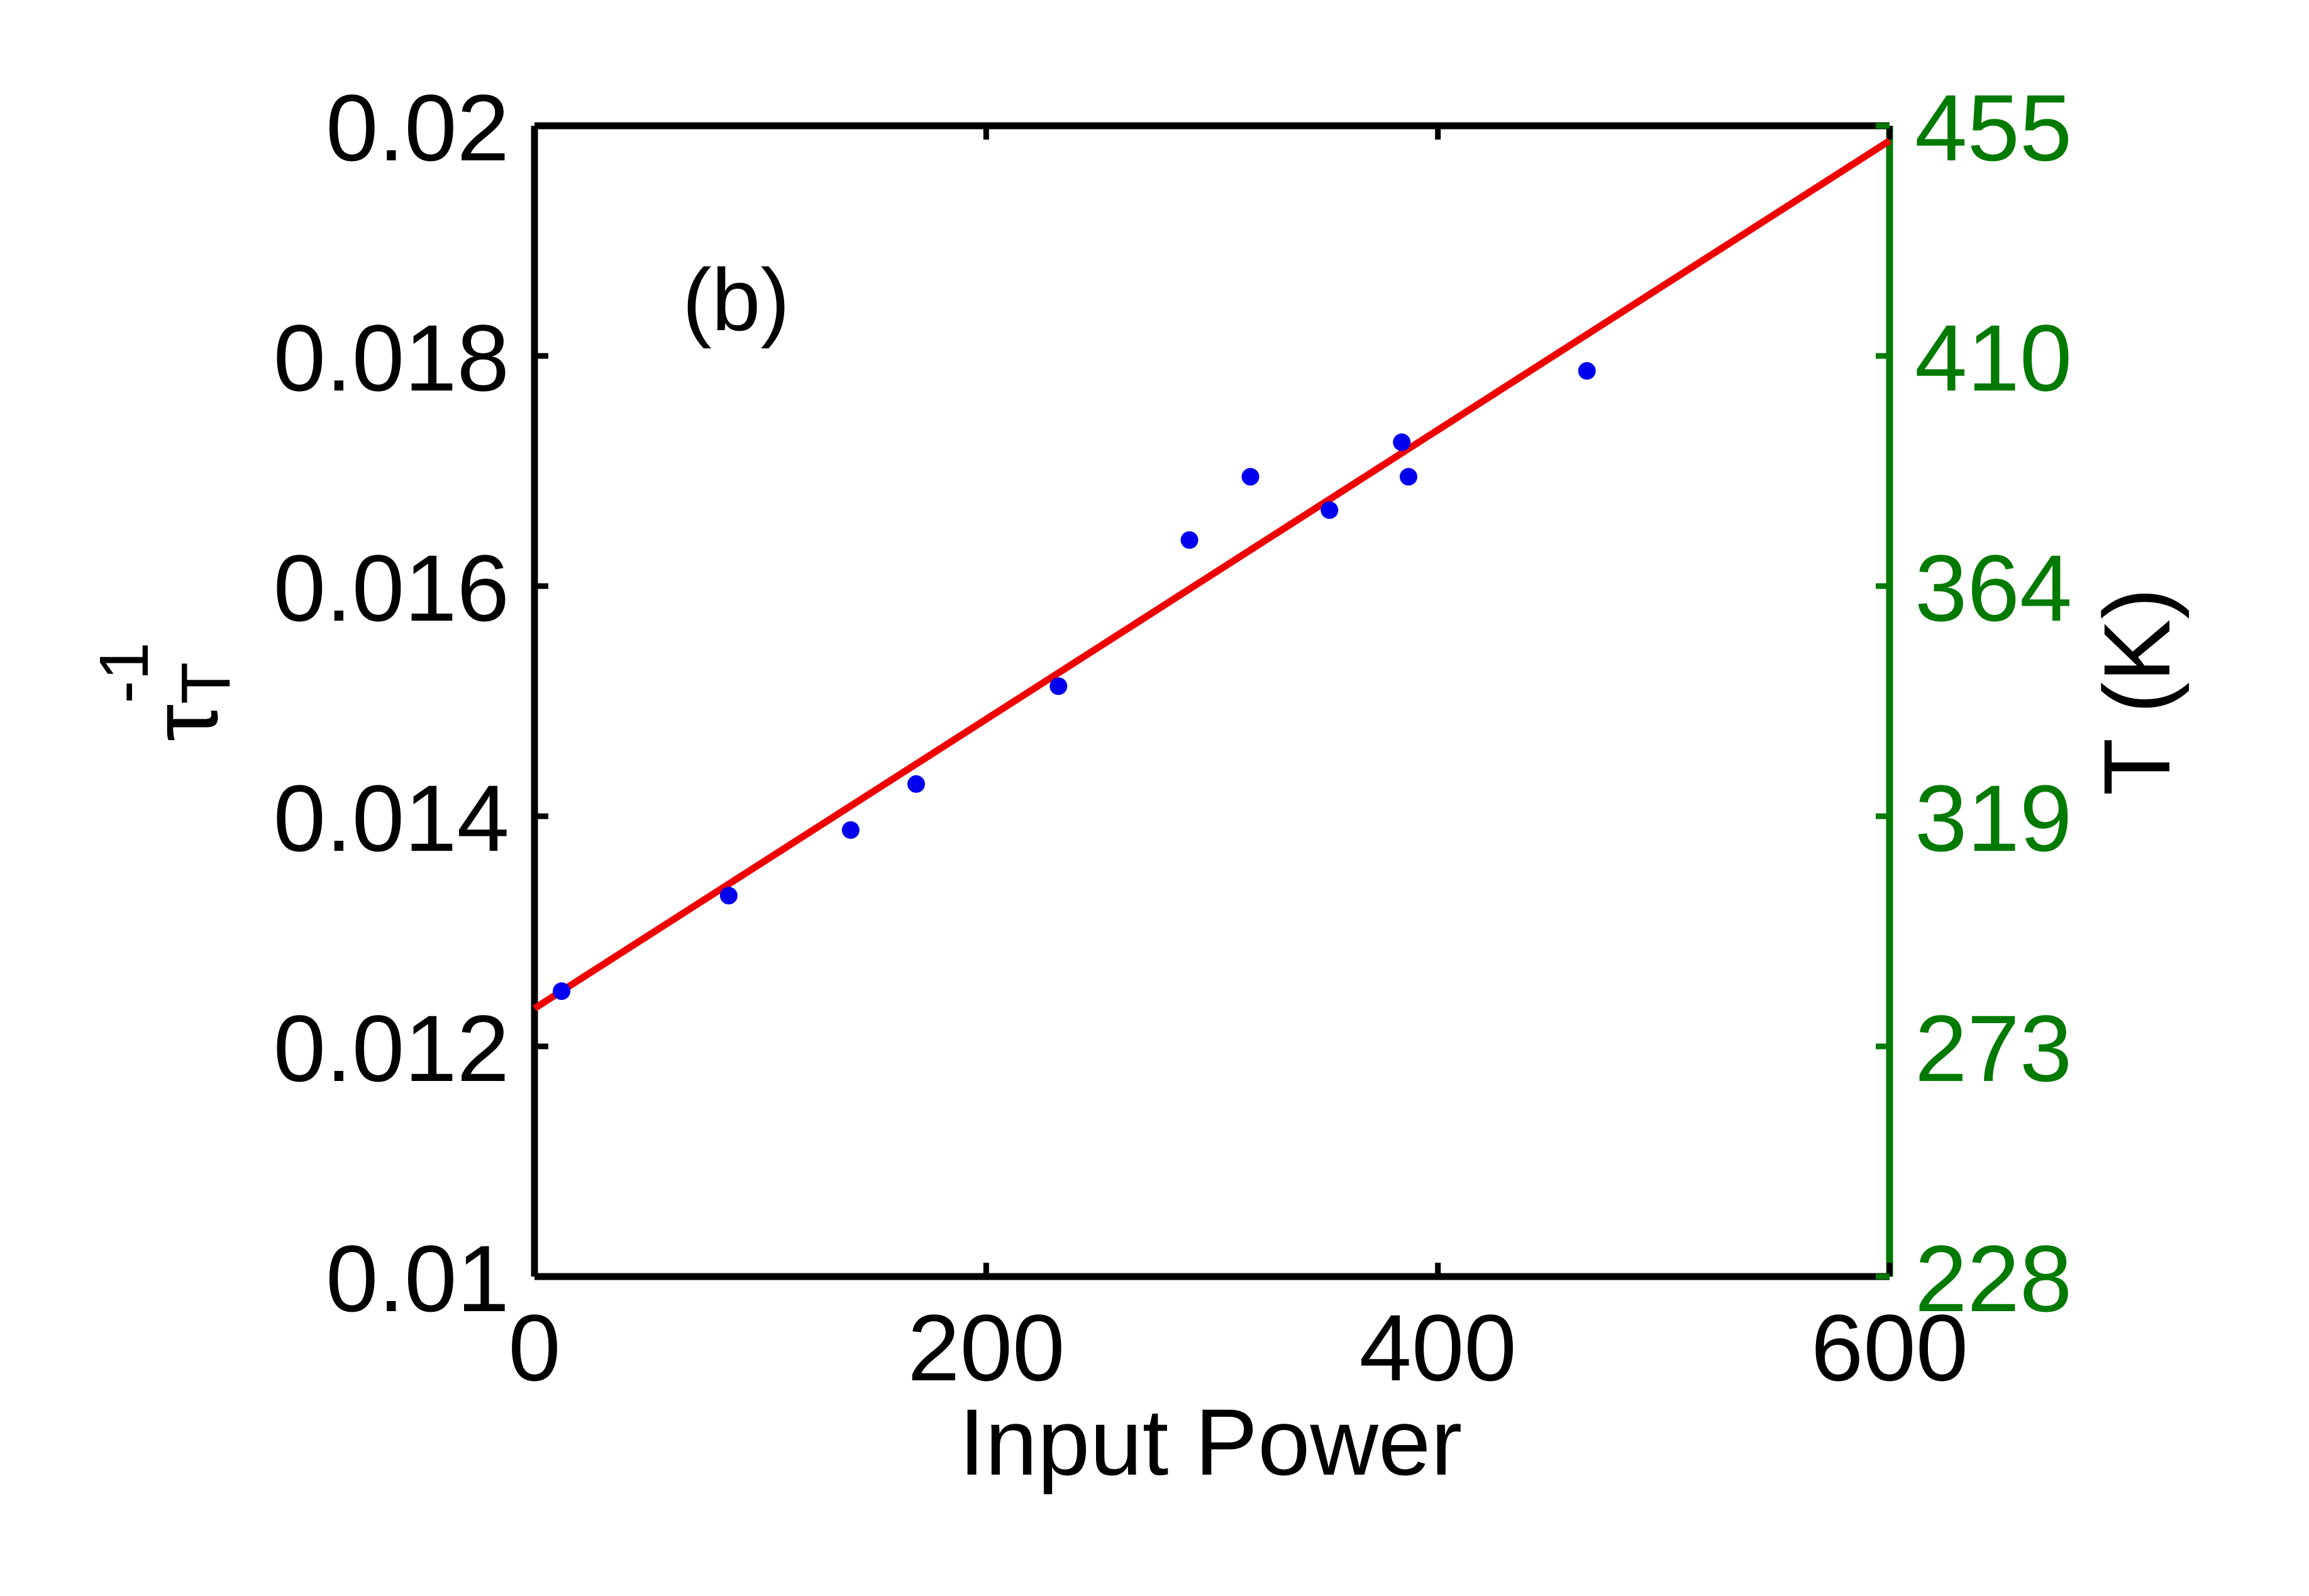 The image size is (2309, 1596). I want to click on svg-text: τT-1, so click(165, 691).